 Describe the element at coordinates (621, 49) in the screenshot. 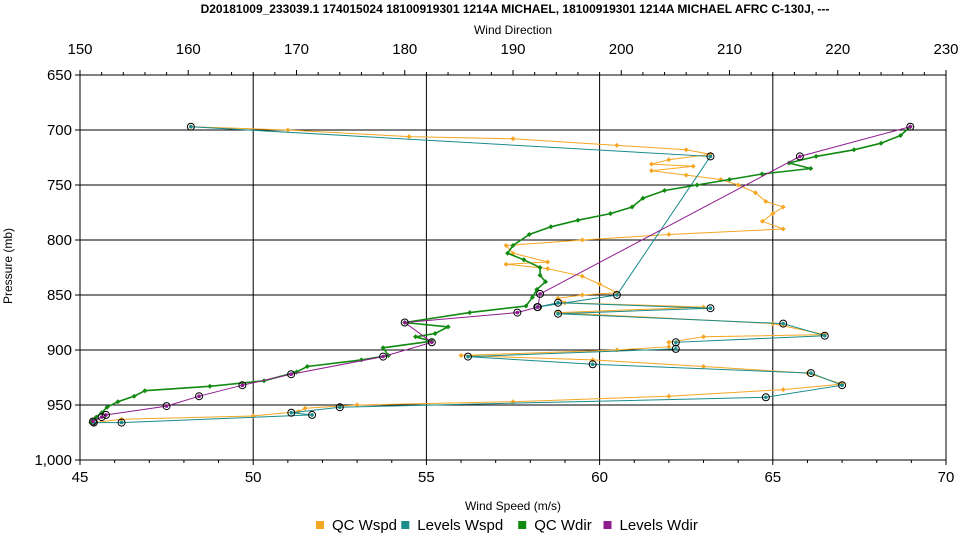

I see `top-x-tick-label: 200` at that location.